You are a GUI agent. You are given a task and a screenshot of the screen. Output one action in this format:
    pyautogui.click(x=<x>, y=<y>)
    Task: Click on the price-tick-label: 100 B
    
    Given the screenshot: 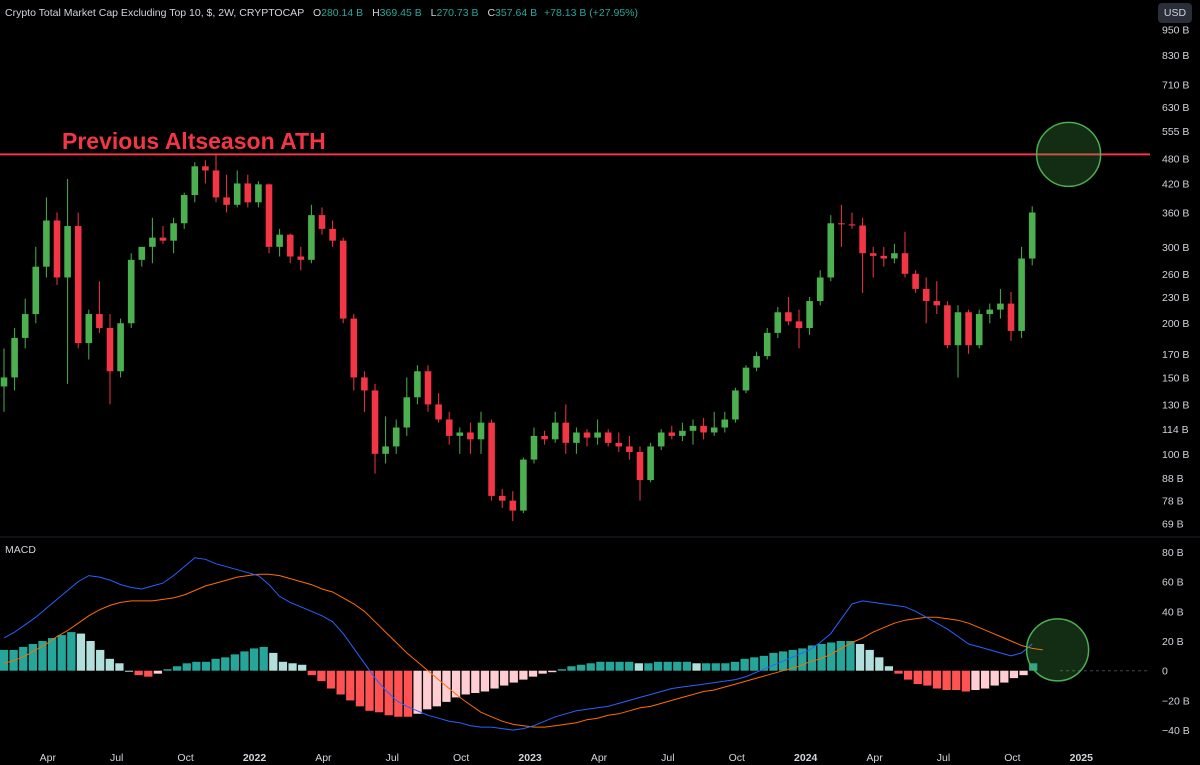 What is the action you would take?
    pyautogui.click(x=1175, y=455)
    